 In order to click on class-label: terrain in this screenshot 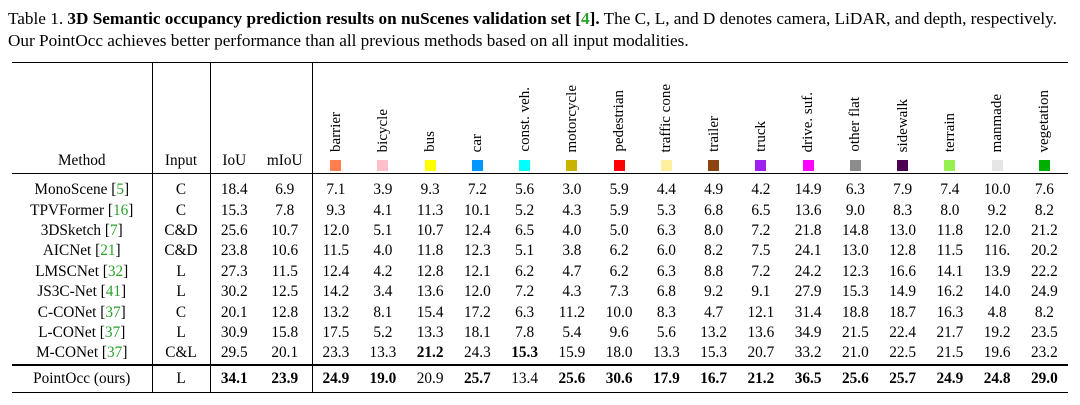, I will do `click(949, 132)`.